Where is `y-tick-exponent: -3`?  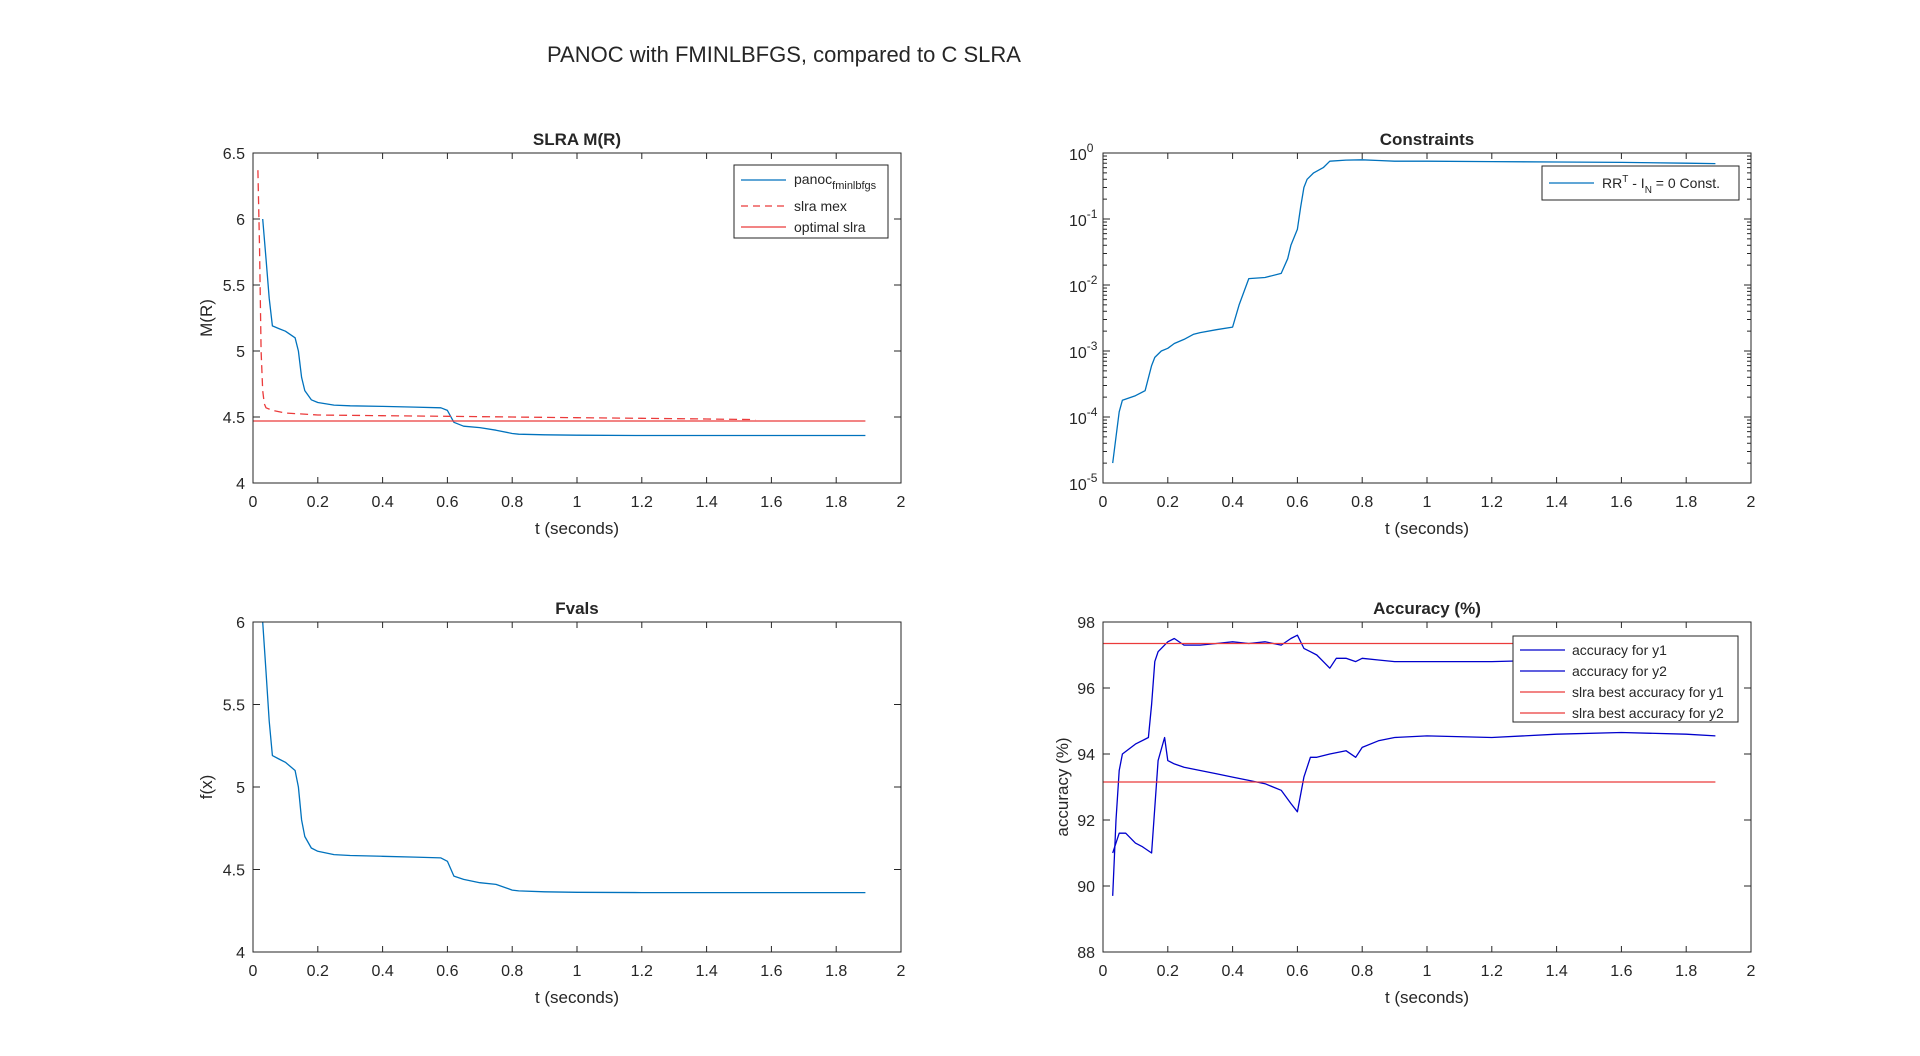 y-tick-exponent: -3 is located at coordinates (1092, 346).